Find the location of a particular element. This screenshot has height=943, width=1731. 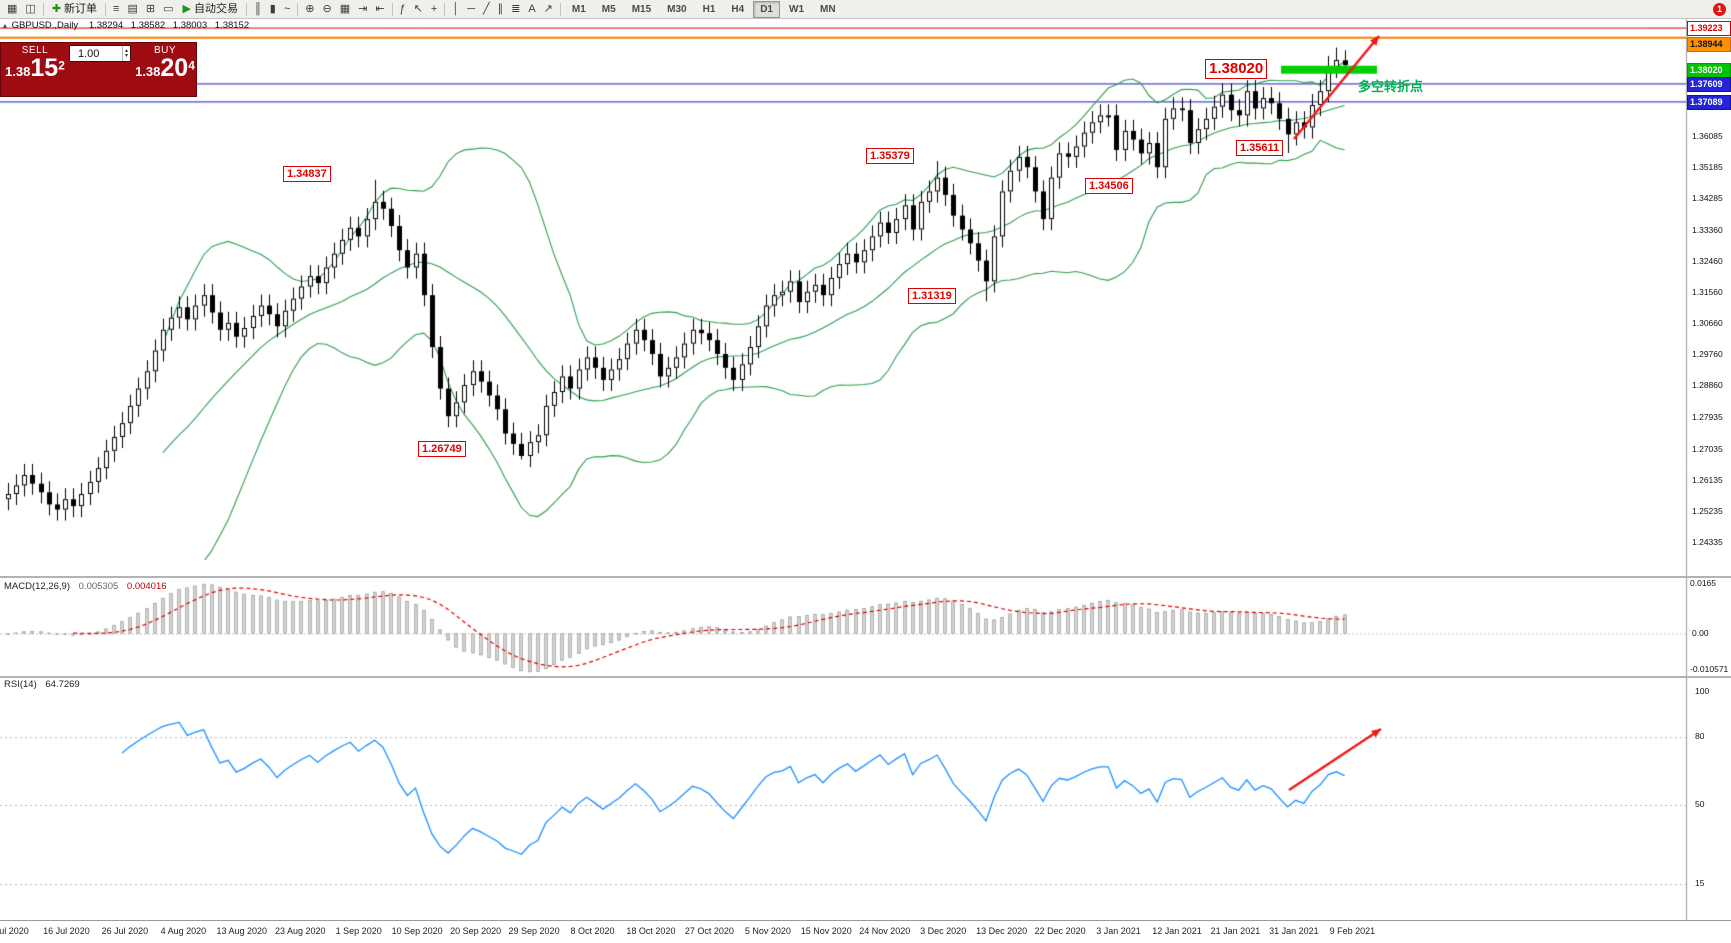

timeframe-m30-button: M30 is located at coordinates (677, 9).